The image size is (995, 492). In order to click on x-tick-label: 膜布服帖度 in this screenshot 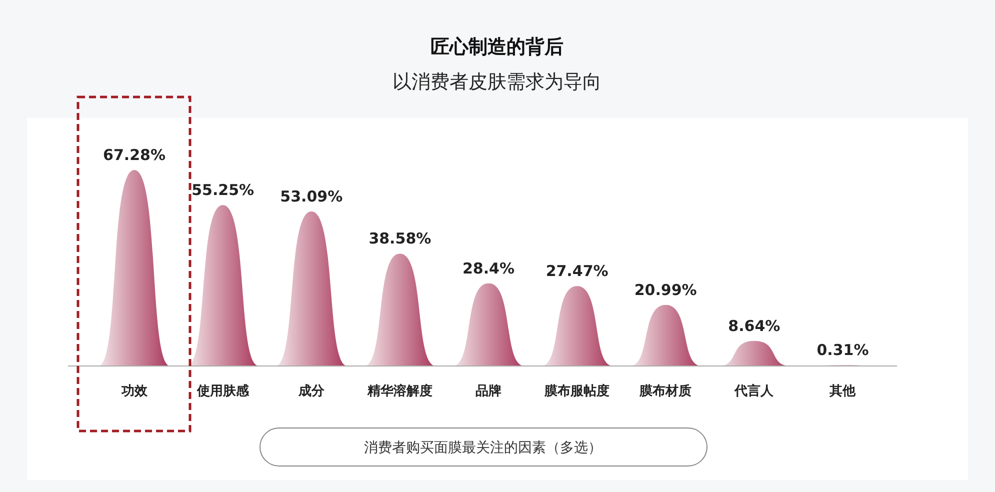, I will do `click(577, 391)`.